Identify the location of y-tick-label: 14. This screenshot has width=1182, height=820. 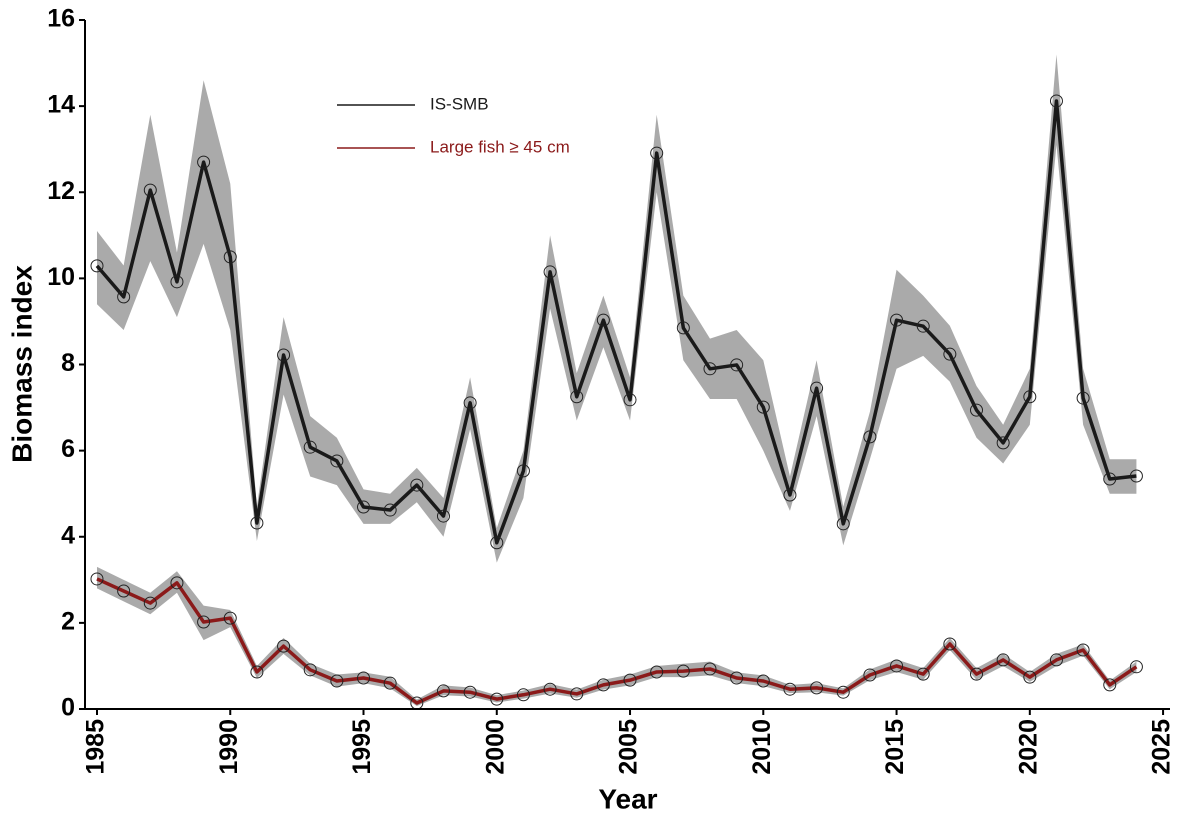
(61, 105).